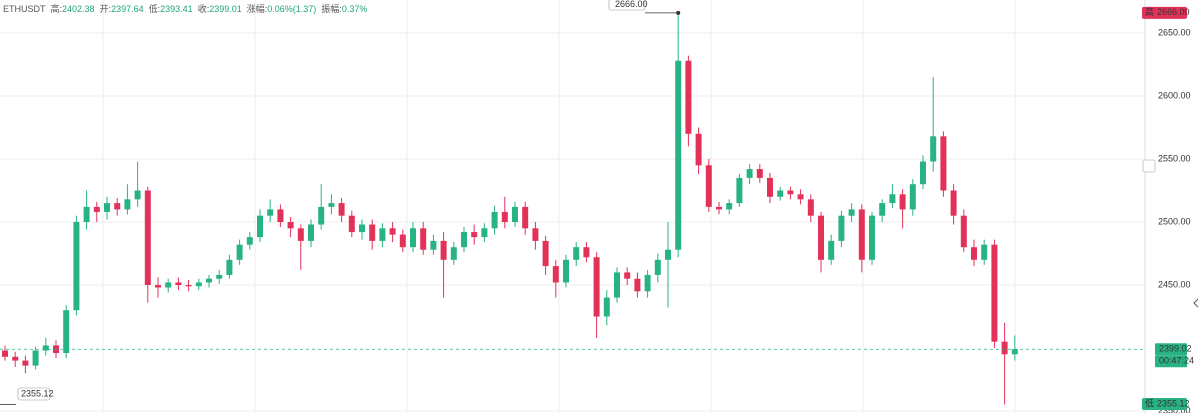 This screenshot has height=413, width=1200. I want to click on header-item: 涨幅:0.06%(1.37), so click(282, 9).